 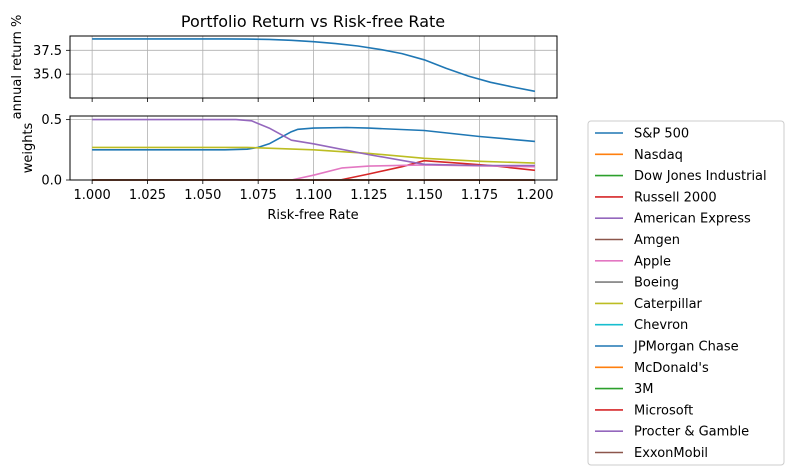 I want to click on return-axes-frame, so click(x=313, y=67).